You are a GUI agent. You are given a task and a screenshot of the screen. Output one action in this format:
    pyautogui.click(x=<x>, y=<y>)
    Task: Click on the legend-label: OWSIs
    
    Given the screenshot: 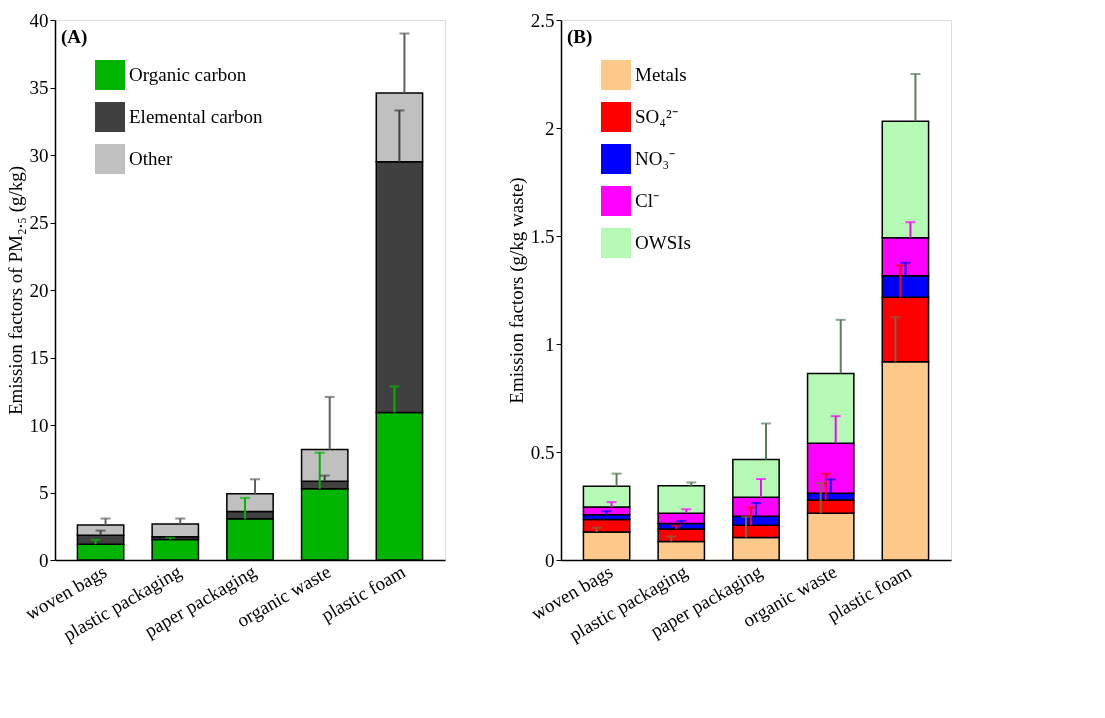 What is the action you would take?
    pyautogui.click(x=663, y=242)
    